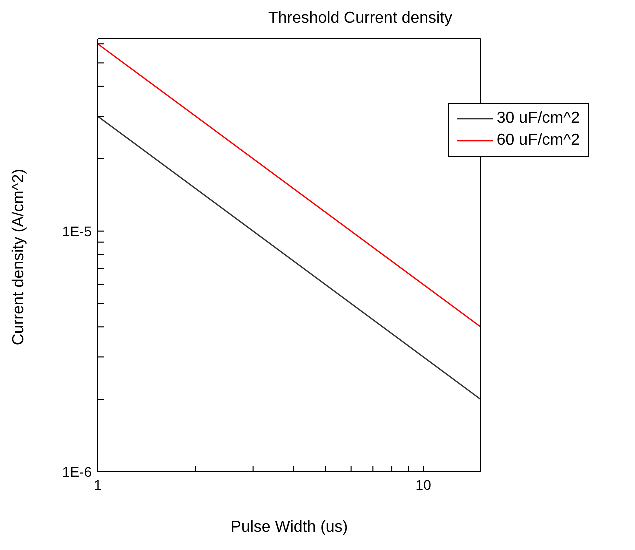  I want to click on legend-label: 30 uF/cm^2, so click(538, 119).